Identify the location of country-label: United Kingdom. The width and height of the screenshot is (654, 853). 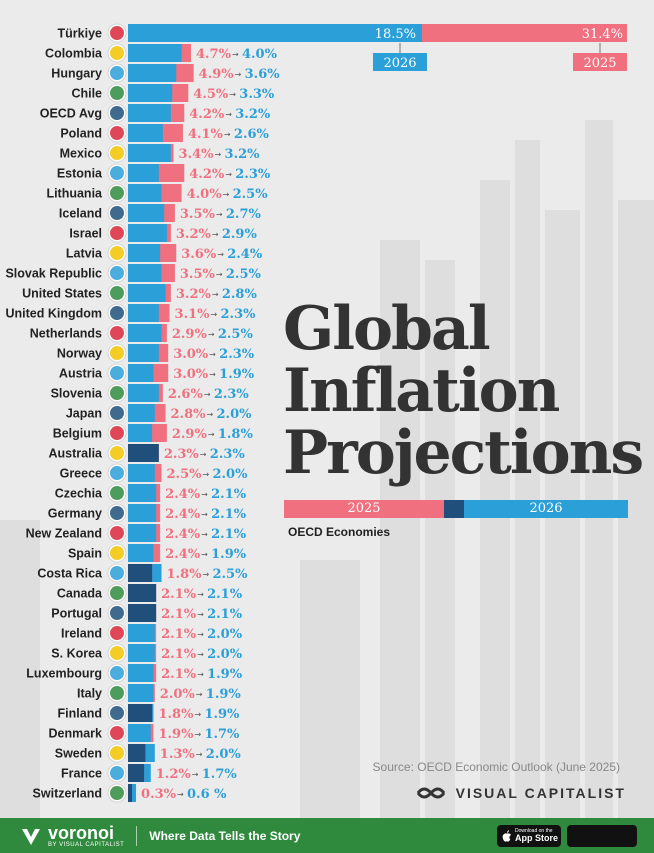
(53, 314).